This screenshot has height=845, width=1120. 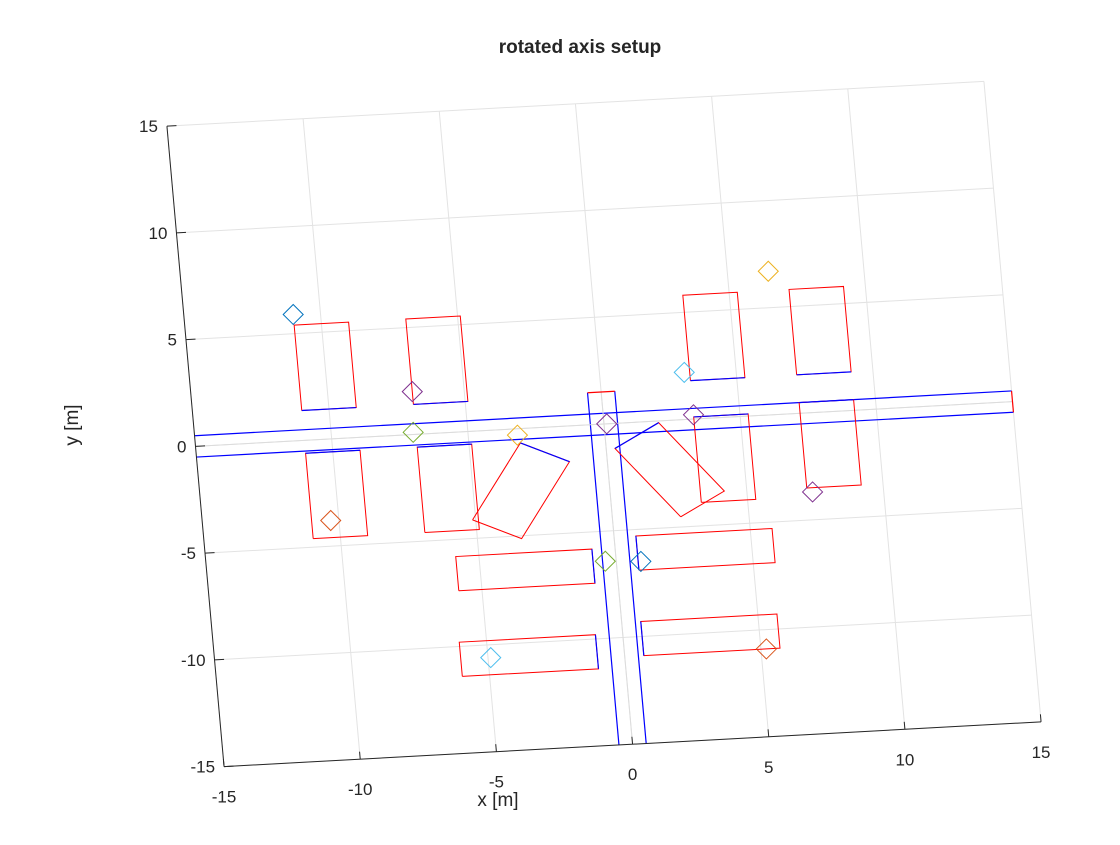 What do you see at coordinates (188, 553) in the screenshot?
I see `y-tick-label: -5` at bounding box center [188, 553].